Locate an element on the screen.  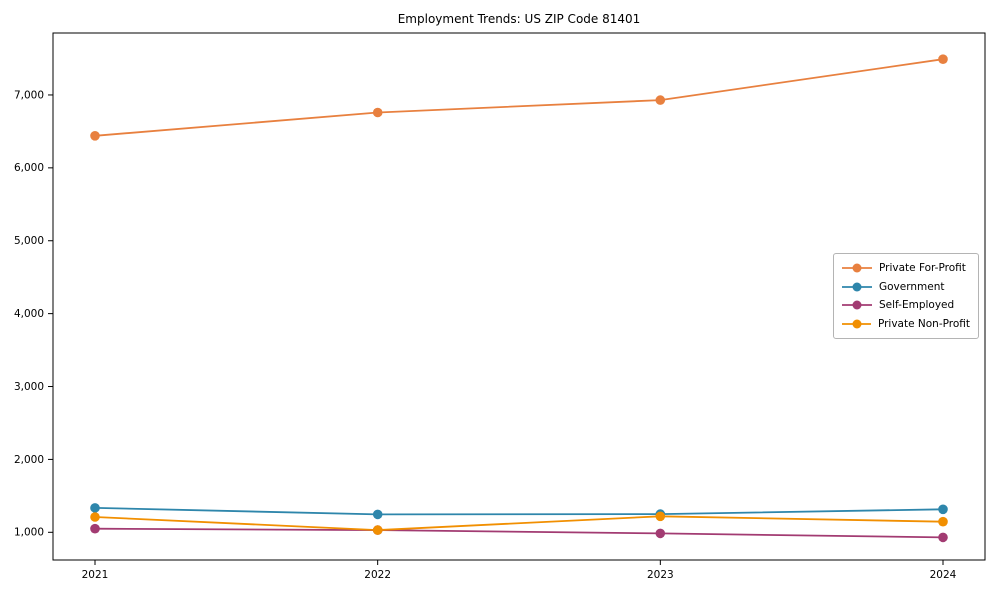
legend-label: Private Non-Profit is located at coordinates (923, 323).